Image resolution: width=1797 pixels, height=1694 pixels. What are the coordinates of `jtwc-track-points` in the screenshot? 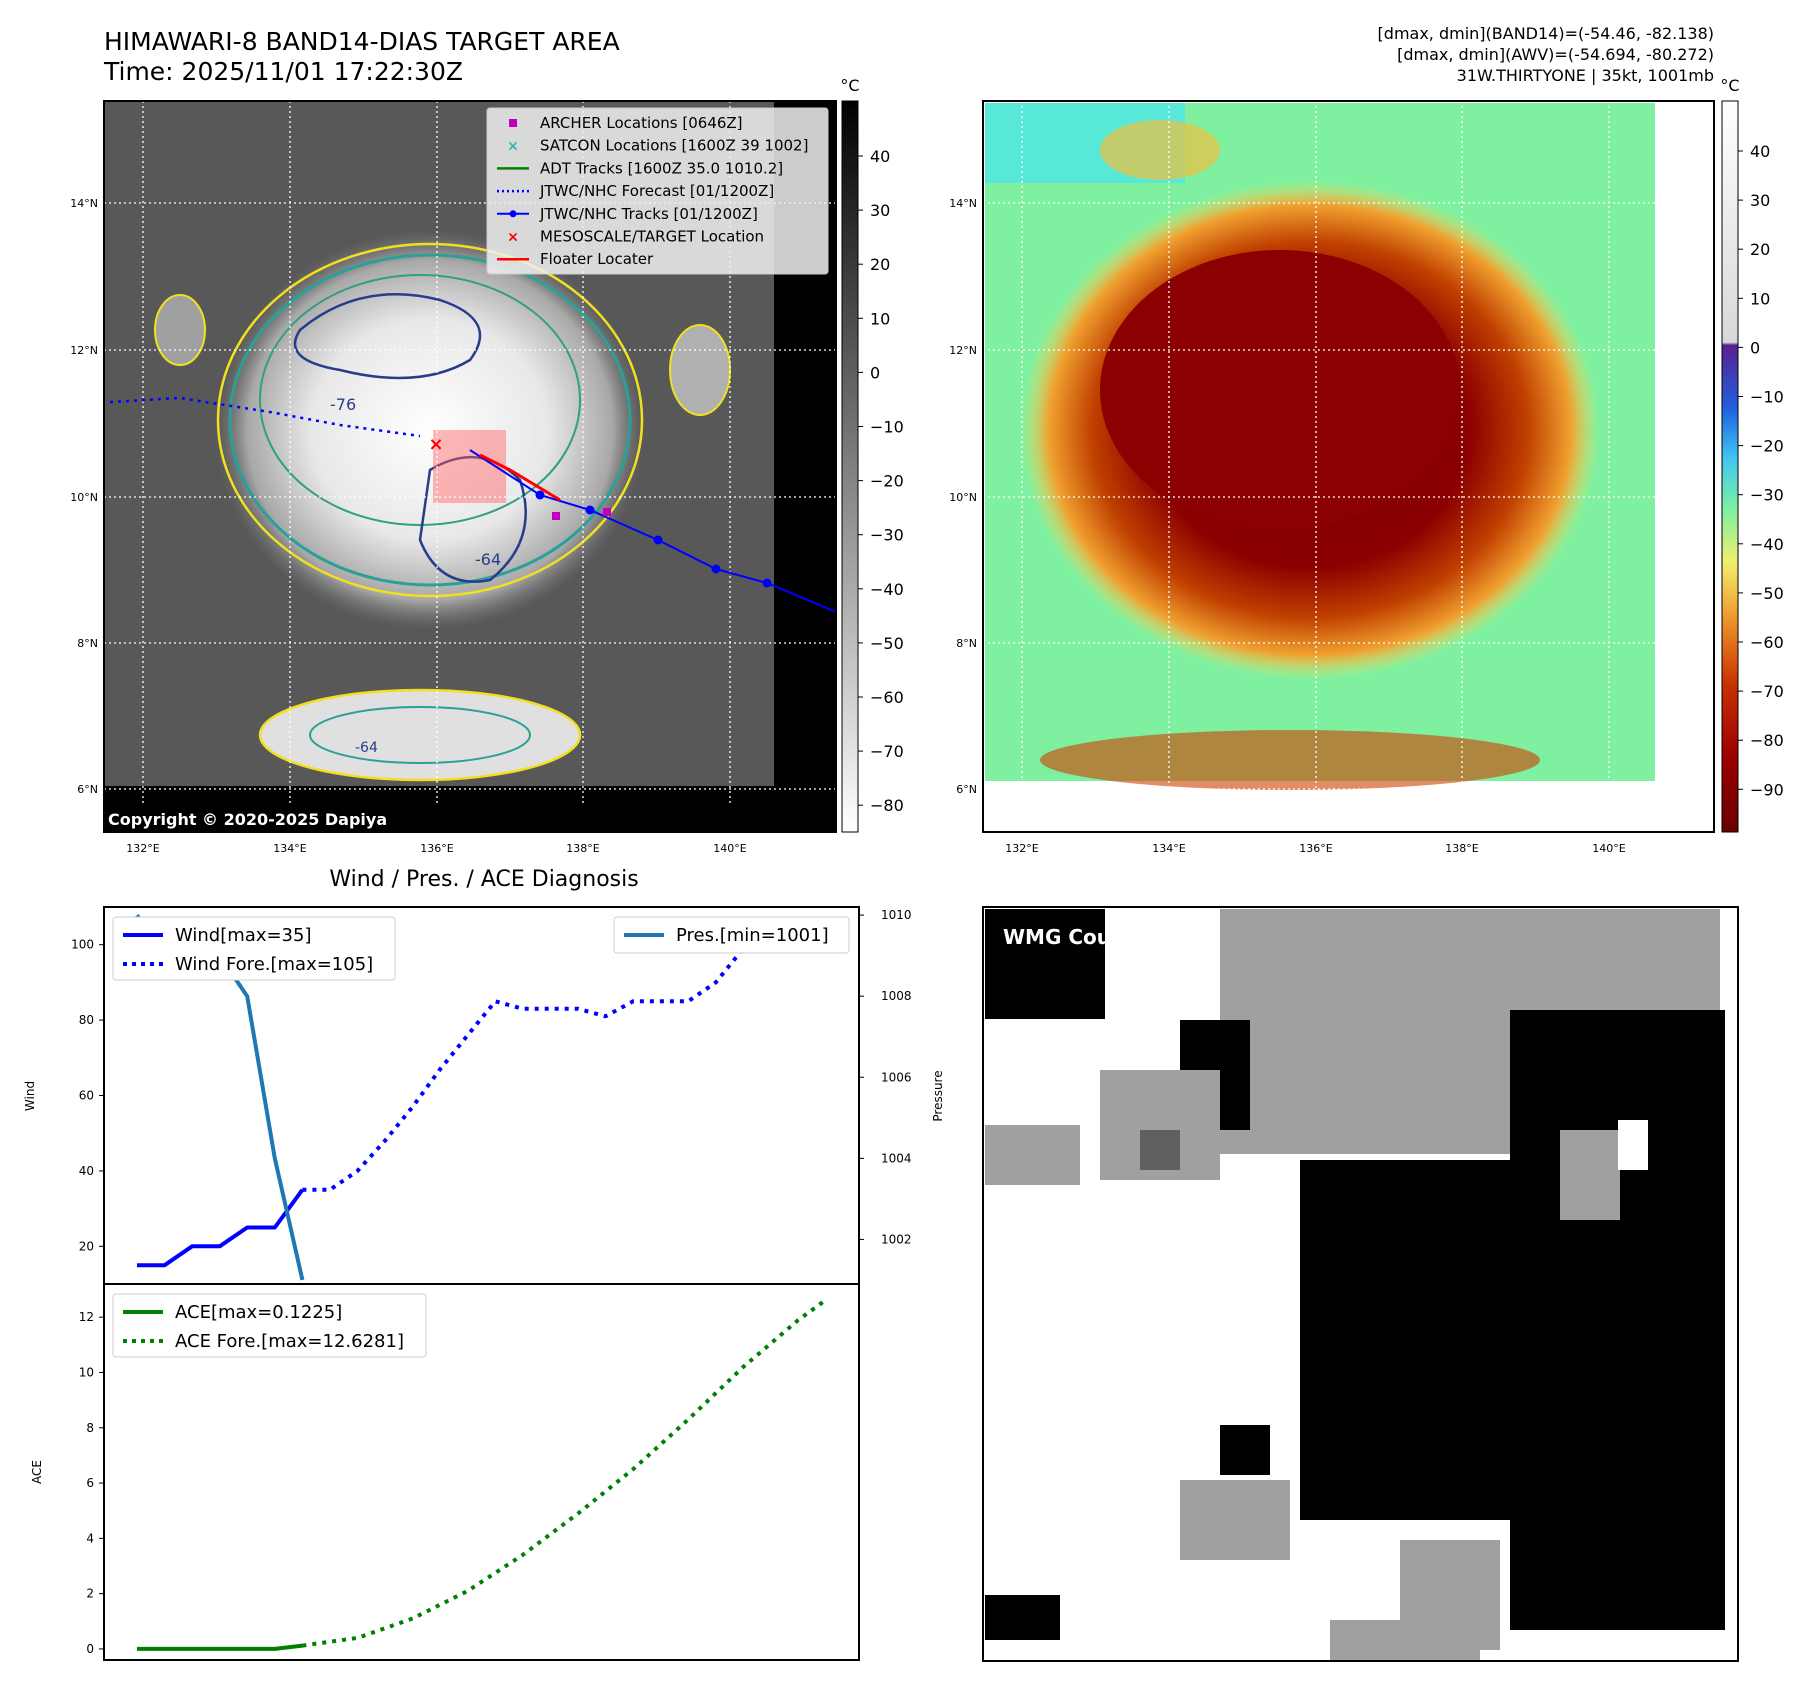 It's located at (653, 539).